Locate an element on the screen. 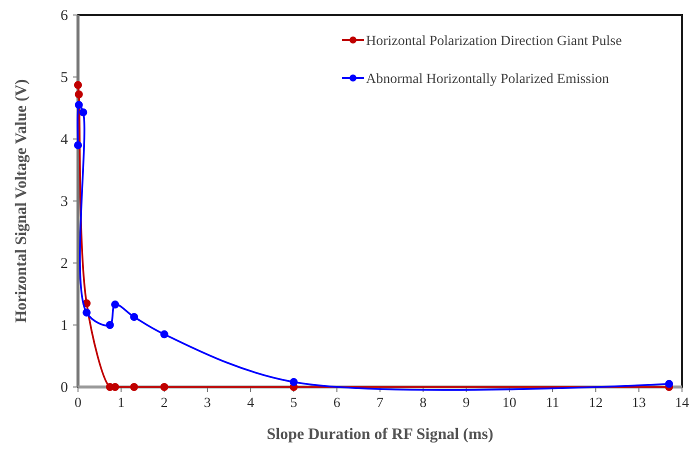 The height and width of the screenshot is (451, 696). x-tick-label: 11 is located at coordinates (553, 403).